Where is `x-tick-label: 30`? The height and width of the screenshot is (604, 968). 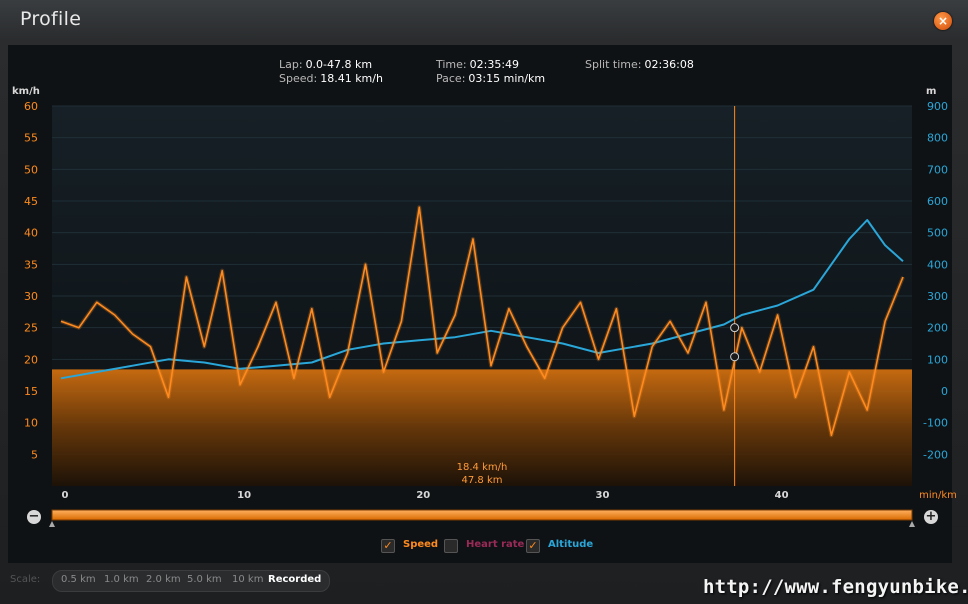 x-tick-label: 30 is located at coordinates (602, 495).